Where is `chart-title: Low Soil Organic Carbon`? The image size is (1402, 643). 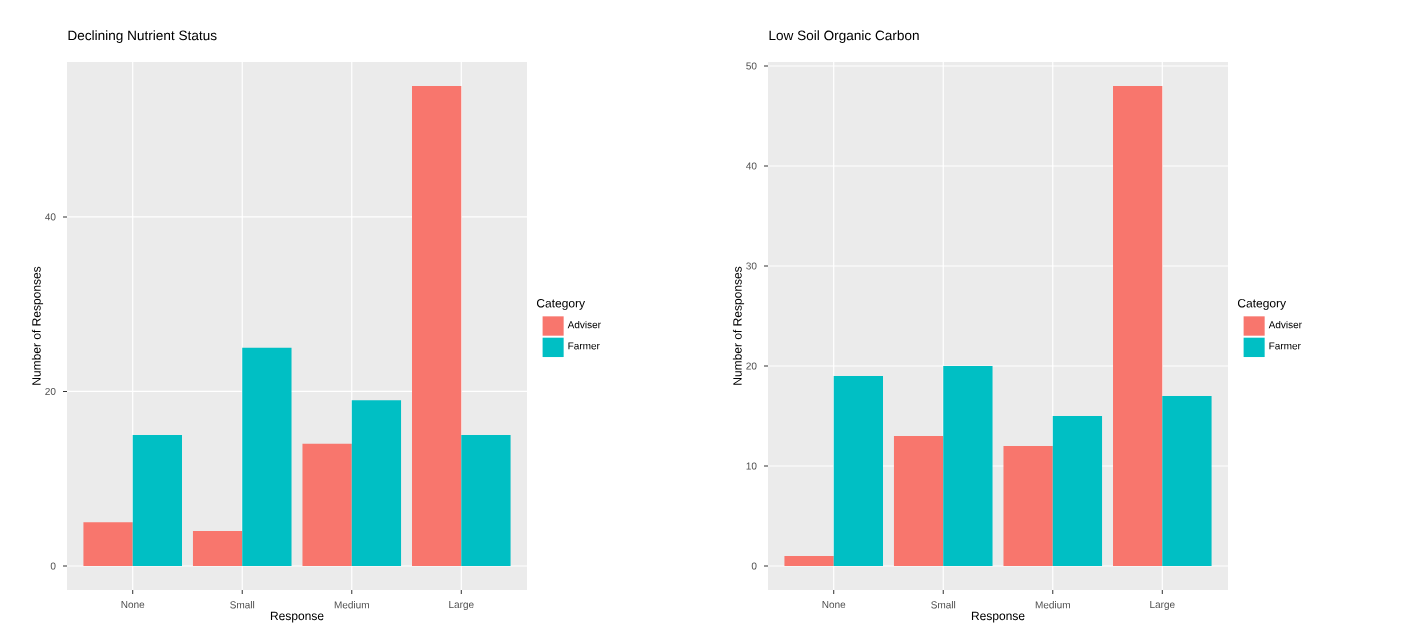 chart-title: Low Soil Organic Carbon is located at coordinates (844, 36).